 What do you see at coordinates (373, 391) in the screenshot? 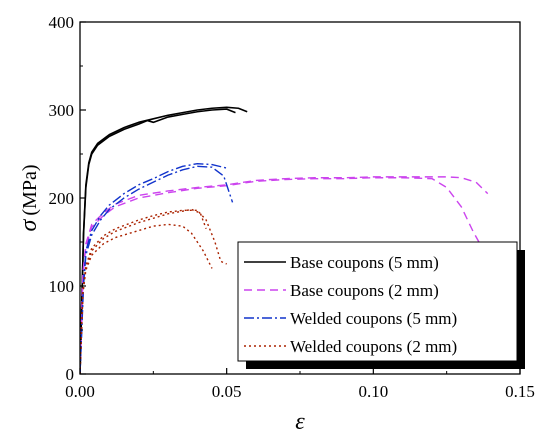
I see `x-tick-label: 0.10` at bounding box center [373, 391].